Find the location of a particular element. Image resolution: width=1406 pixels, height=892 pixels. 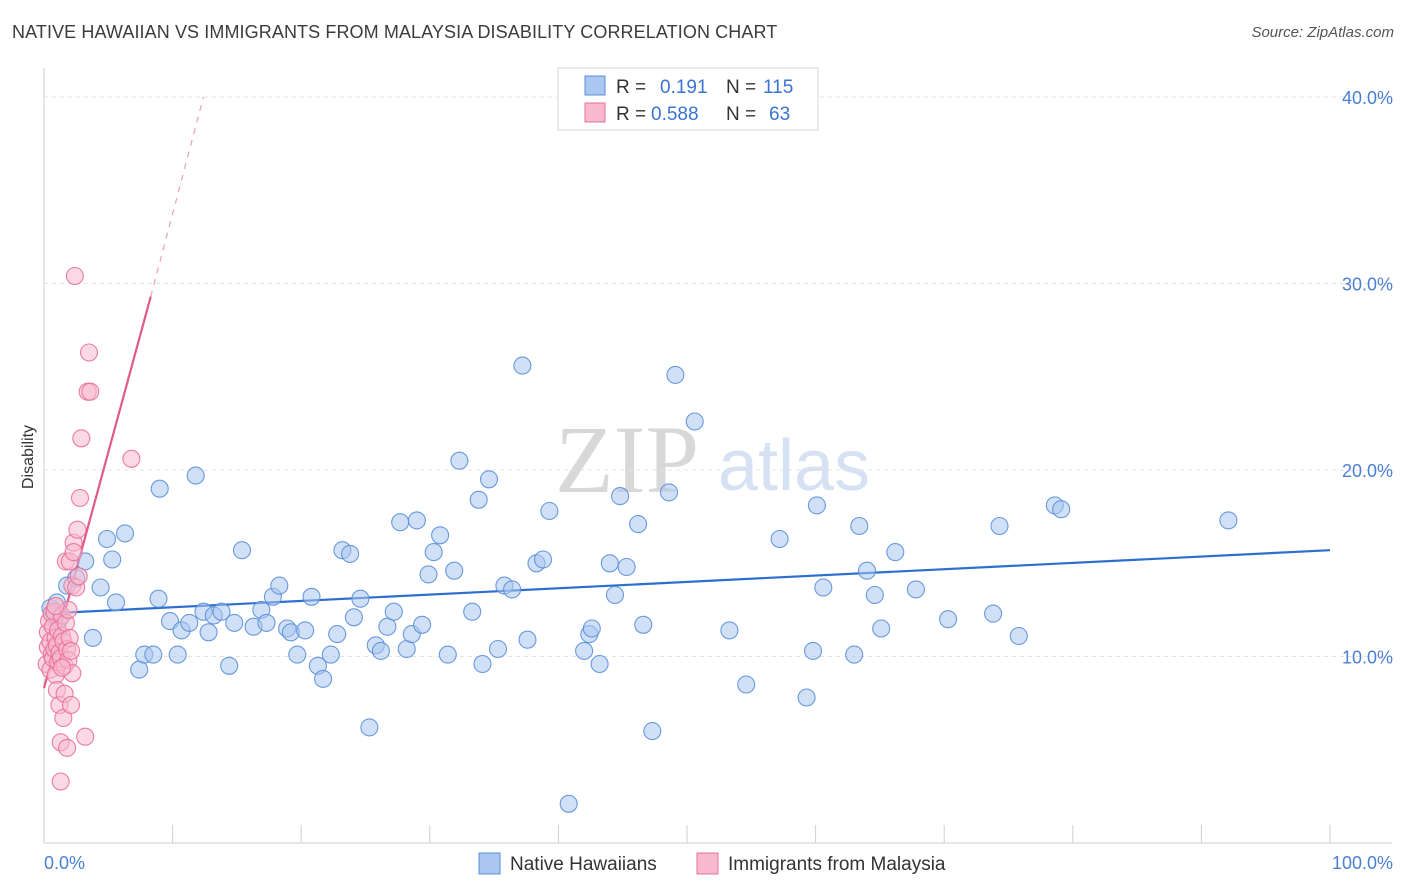

legend-n-value-1: 115 is located at coordinates (778, 87).